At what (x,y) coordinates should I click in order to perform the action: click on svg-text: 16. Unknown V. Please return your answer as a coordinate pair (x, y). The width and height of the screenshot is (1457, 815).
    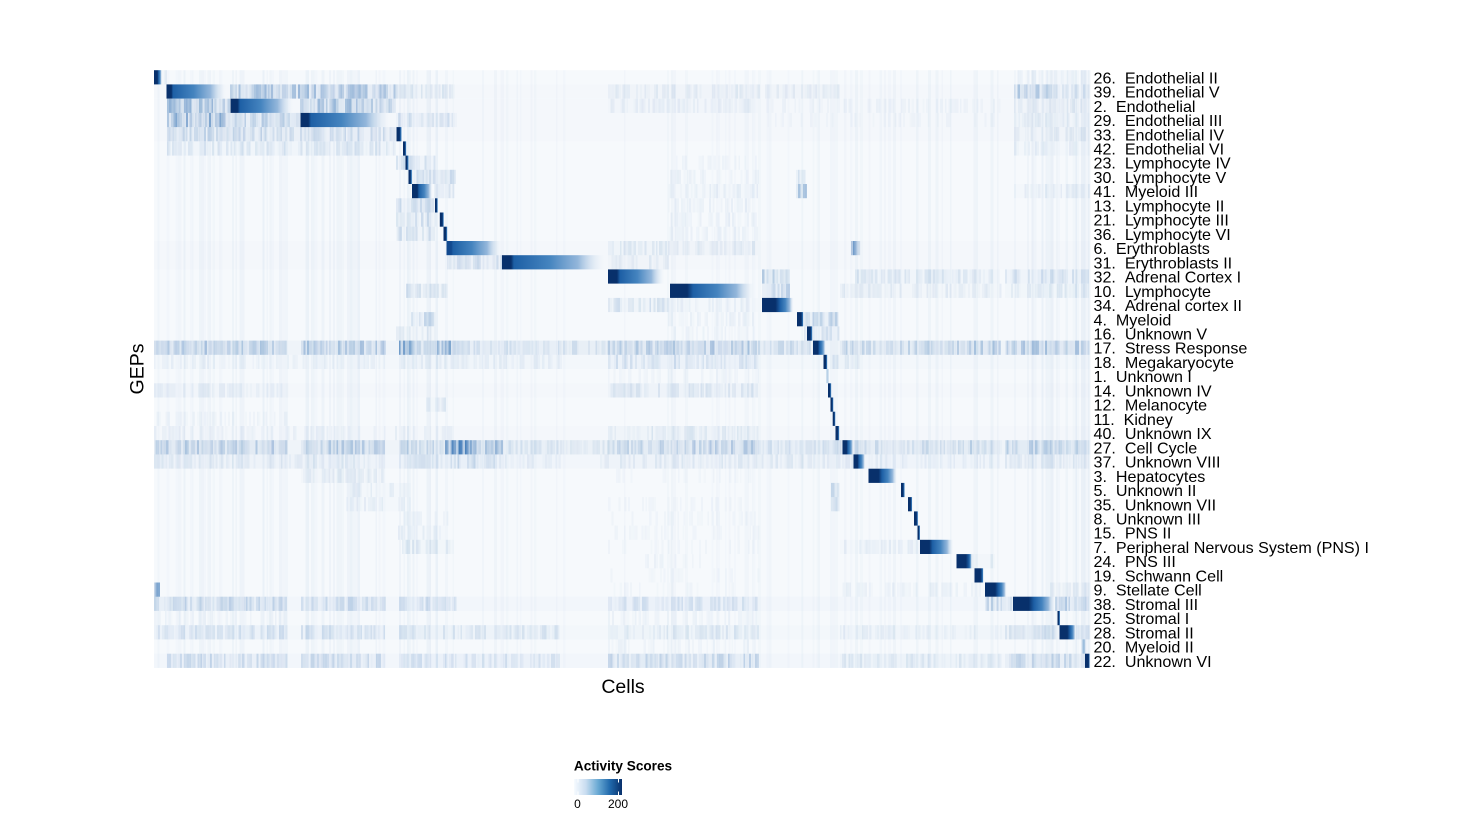
    Looking at the image, I should click on (1151, 335).